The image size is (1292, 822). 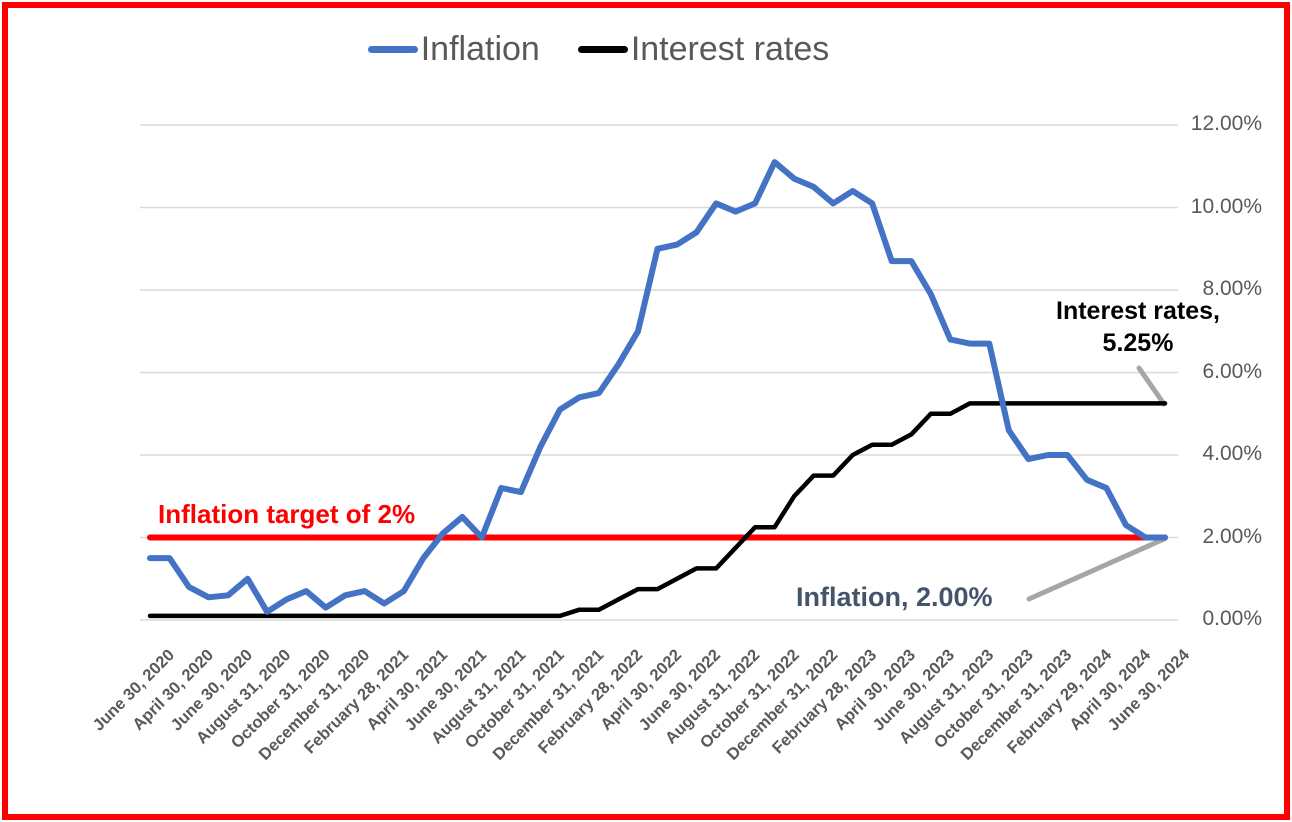 What do you see at coordinates (730, 49) in the screenshot?
I see `legend-label-interest-rates: Interest rates` at bounding box center [730, 49].